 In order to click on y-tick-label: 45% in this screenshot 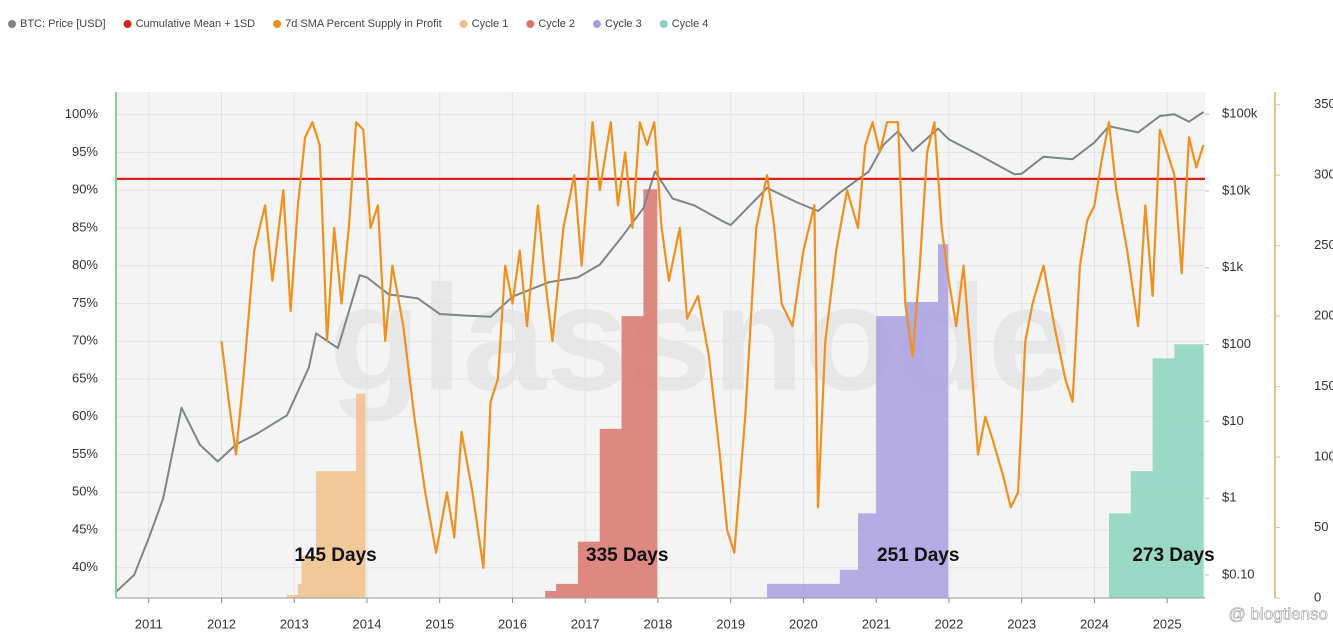, I will do `click(85, 528)`.